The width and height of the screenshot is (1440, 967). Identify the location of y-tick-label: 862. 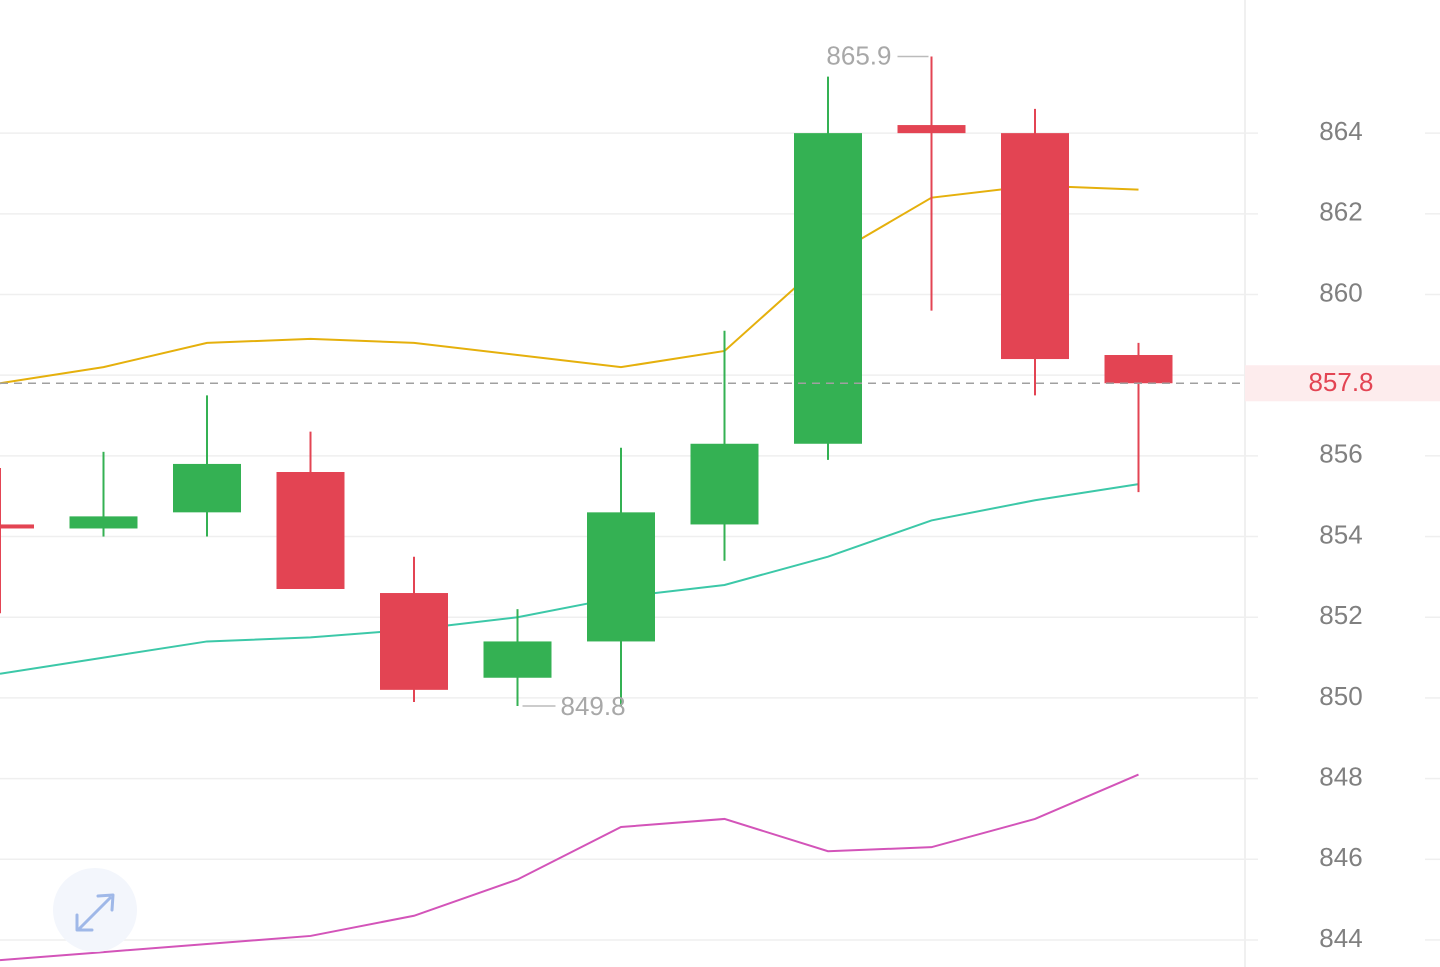
(1340, 212).